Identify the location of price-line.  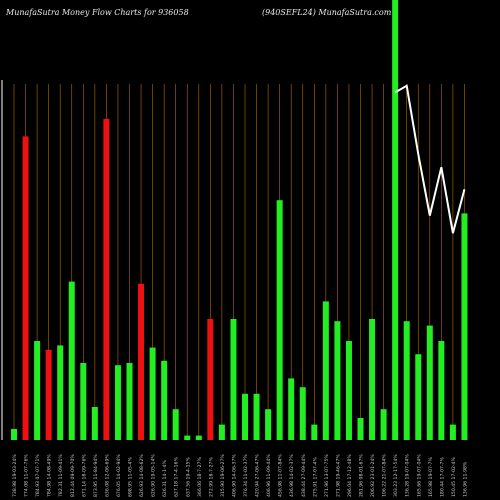
(430, 159).